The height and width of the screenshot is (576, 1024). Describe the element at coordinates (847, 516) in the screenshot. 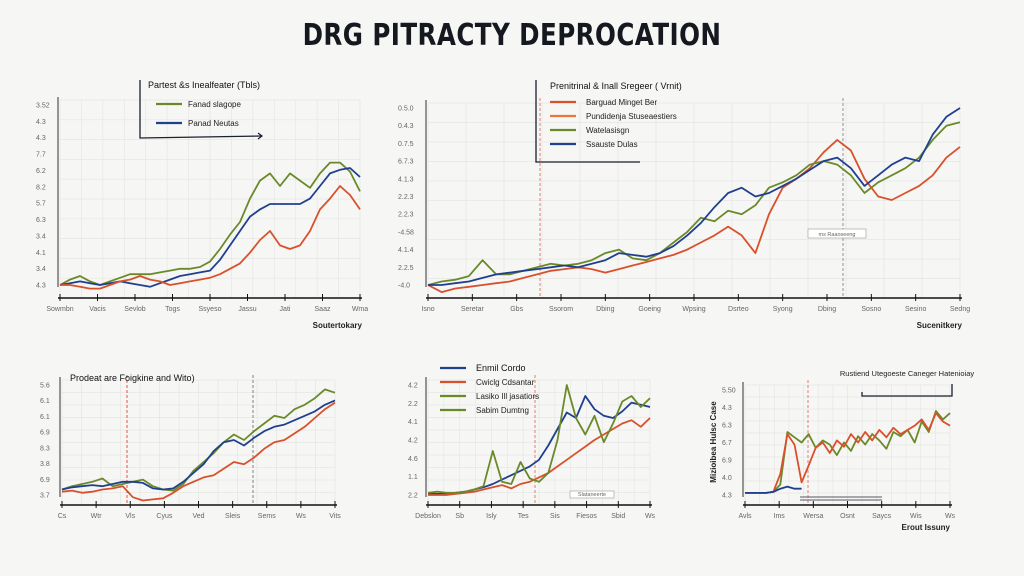

I see `x-tick-label: Osnt` at that location.